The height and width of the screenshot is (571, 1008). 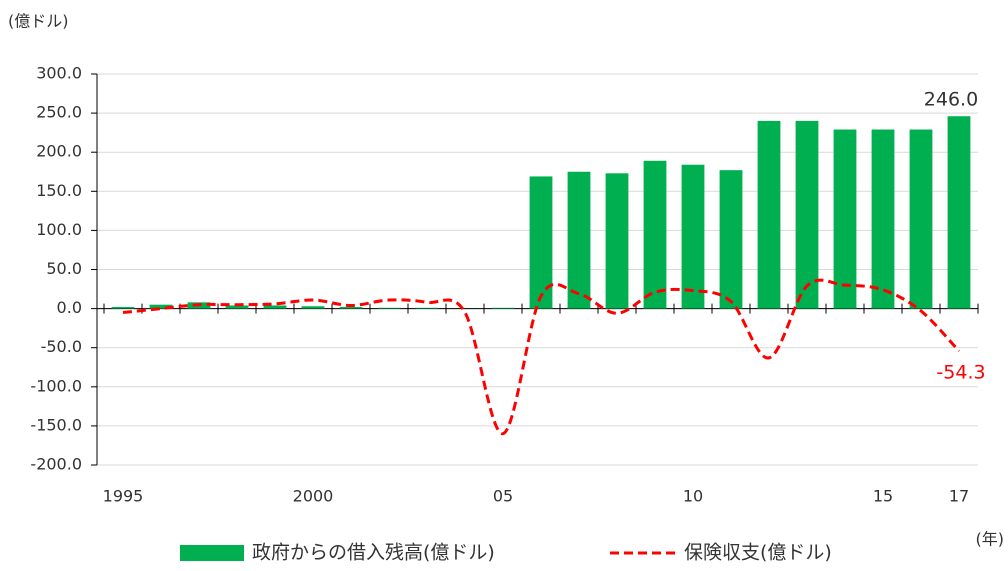 What do you see at coordinates (959, 496) in the screenshot?
I see `x-tick-label: 17` at bounding box center [959, 496].